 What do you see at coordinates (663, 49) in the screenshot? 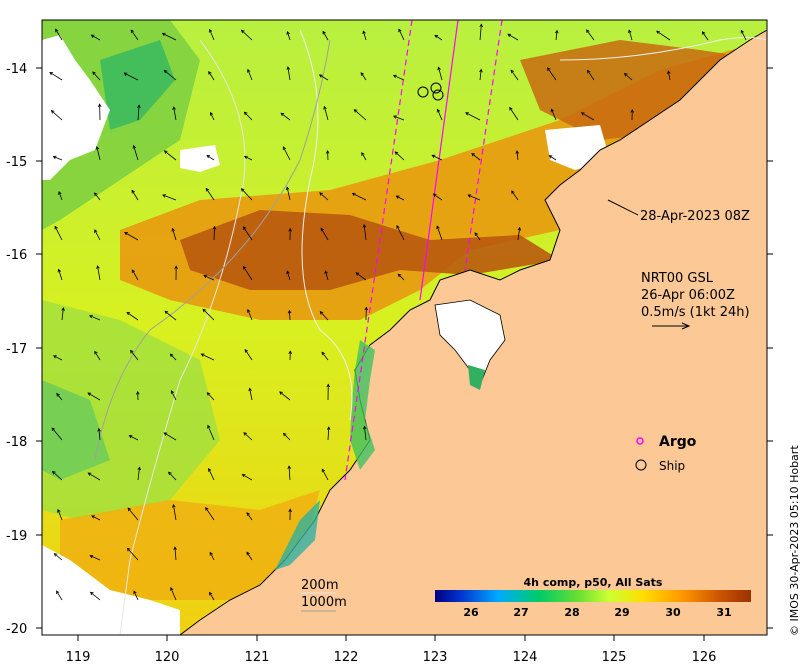
I see `bathy-contour-ne` at bounding box center [663, 49].